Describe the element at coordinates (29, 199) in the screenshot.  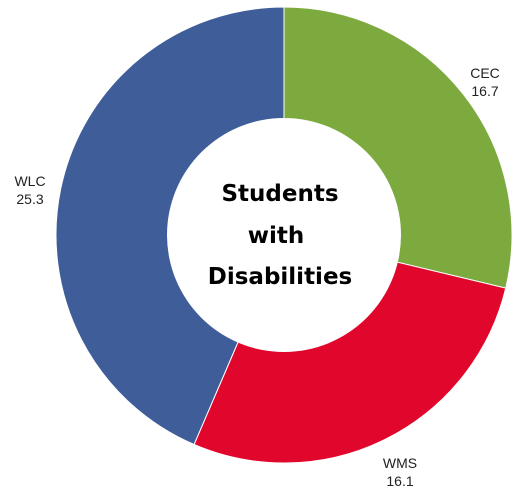
I see `slice-label-wlc-value: 25.3` at that location.